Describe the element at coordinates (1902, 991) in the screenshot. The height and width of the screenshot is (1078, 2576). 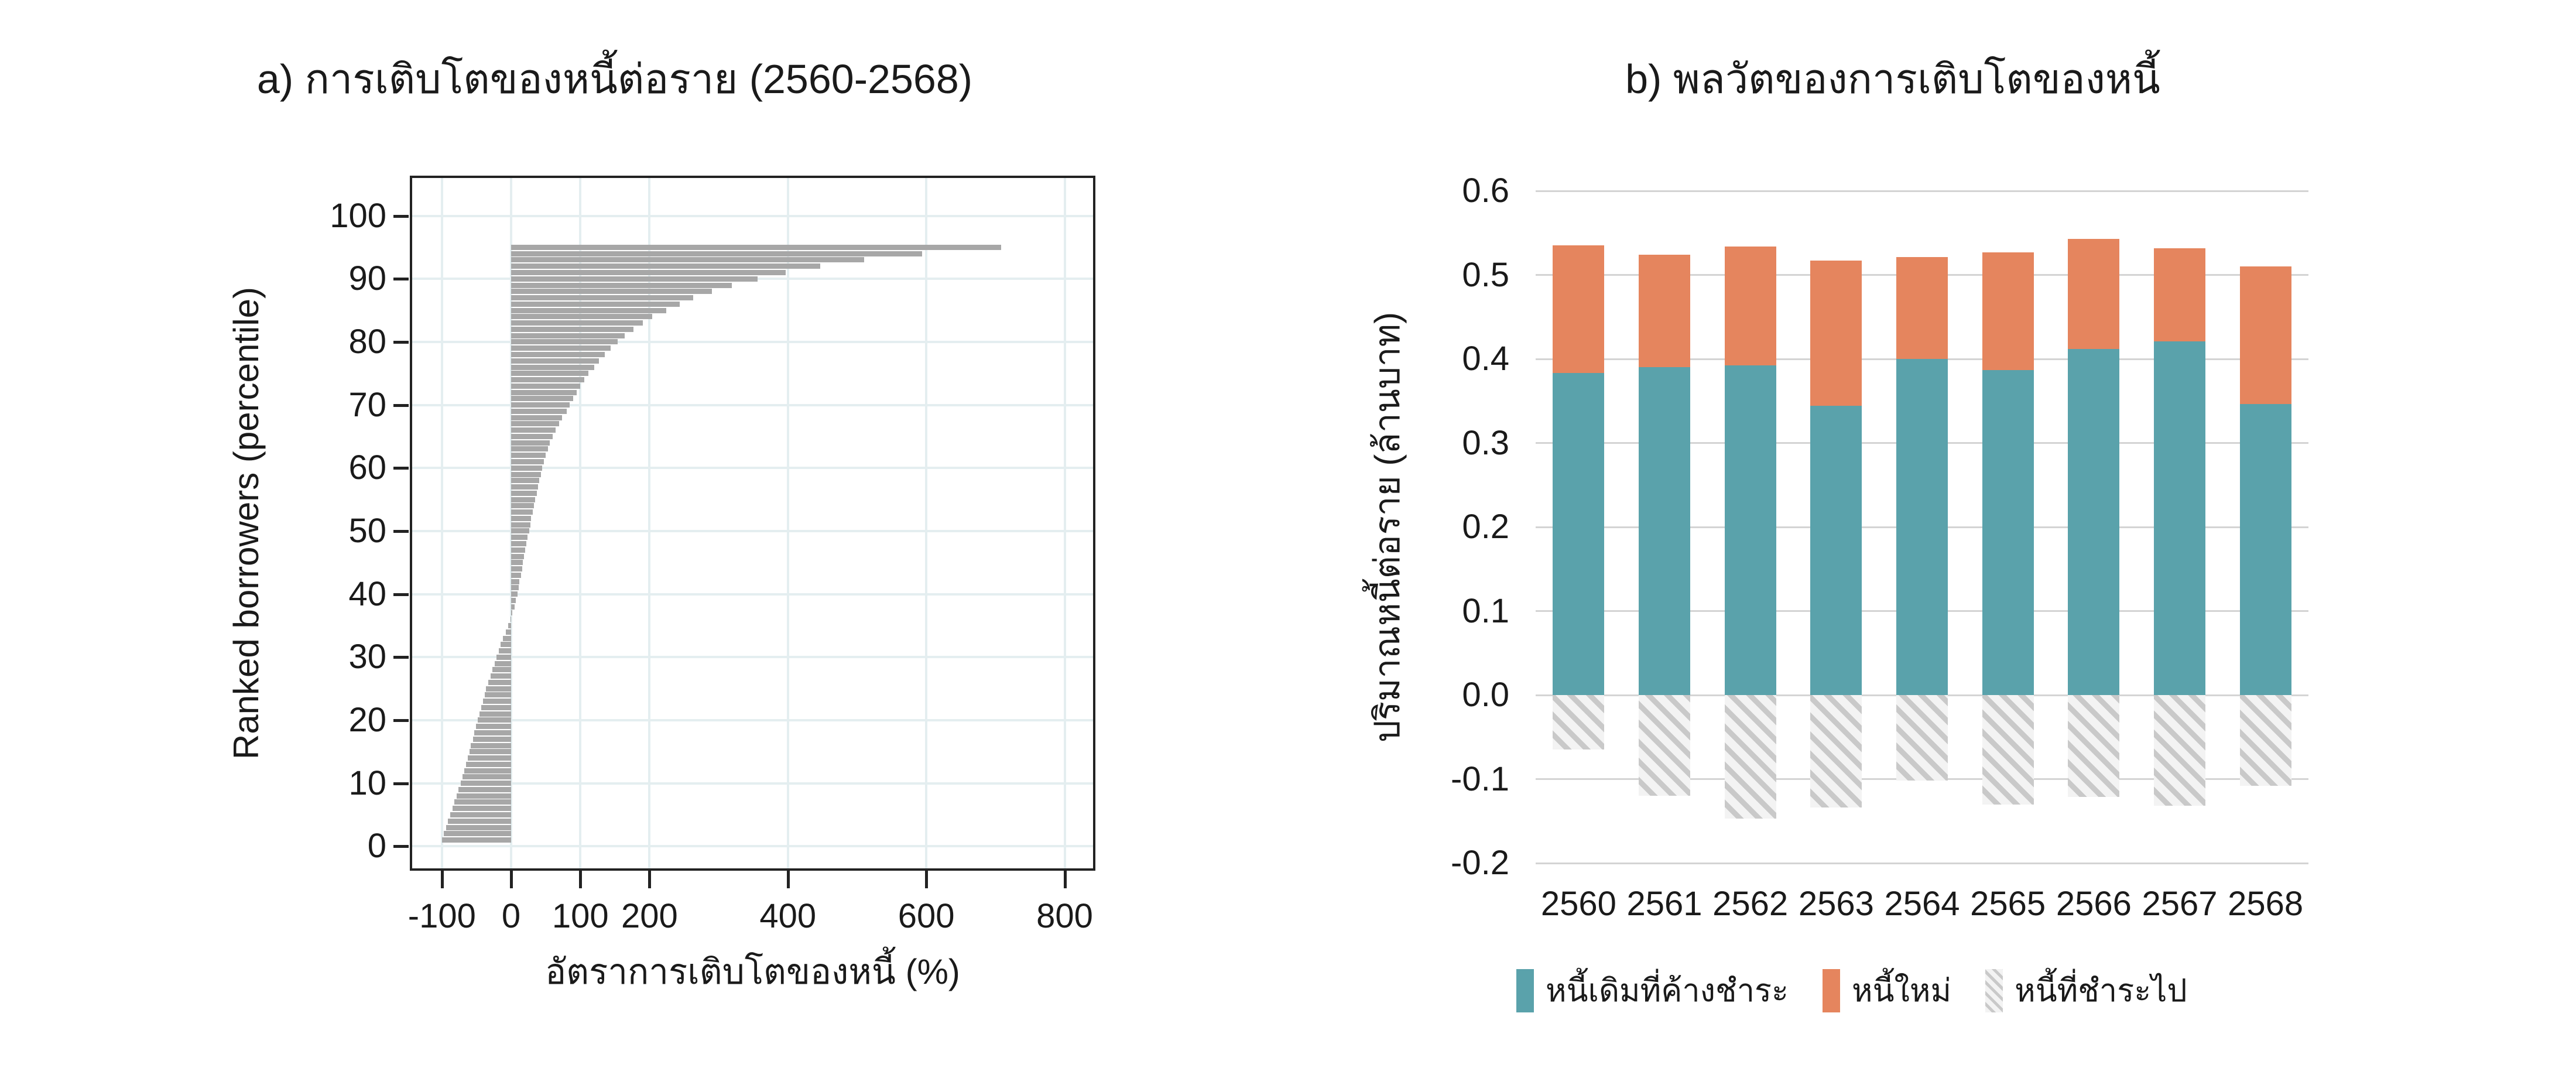
I see `legend-label-new-debt: หนี้ใหม่` at that location.